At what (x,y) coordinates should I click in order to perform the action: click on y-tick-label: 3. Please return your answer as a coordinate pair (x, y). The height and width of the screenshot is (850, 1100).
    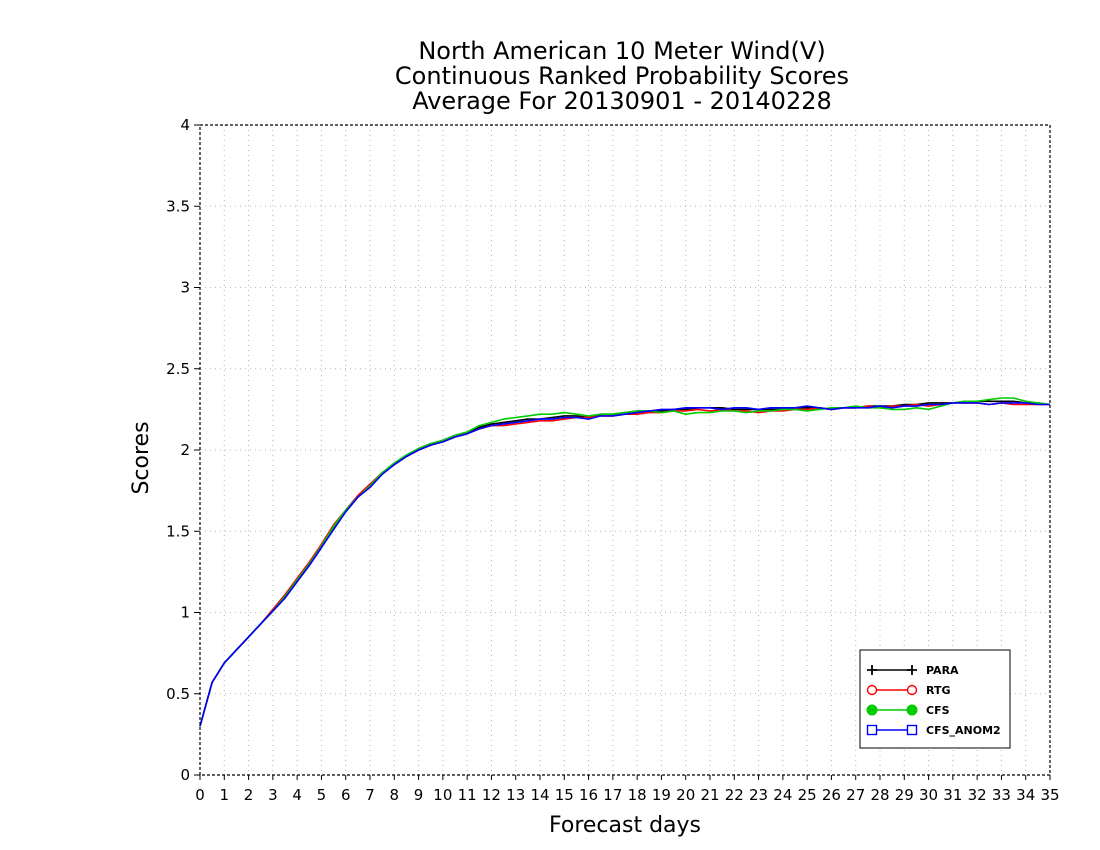
    Looking at the image, I should click on (185, 288).